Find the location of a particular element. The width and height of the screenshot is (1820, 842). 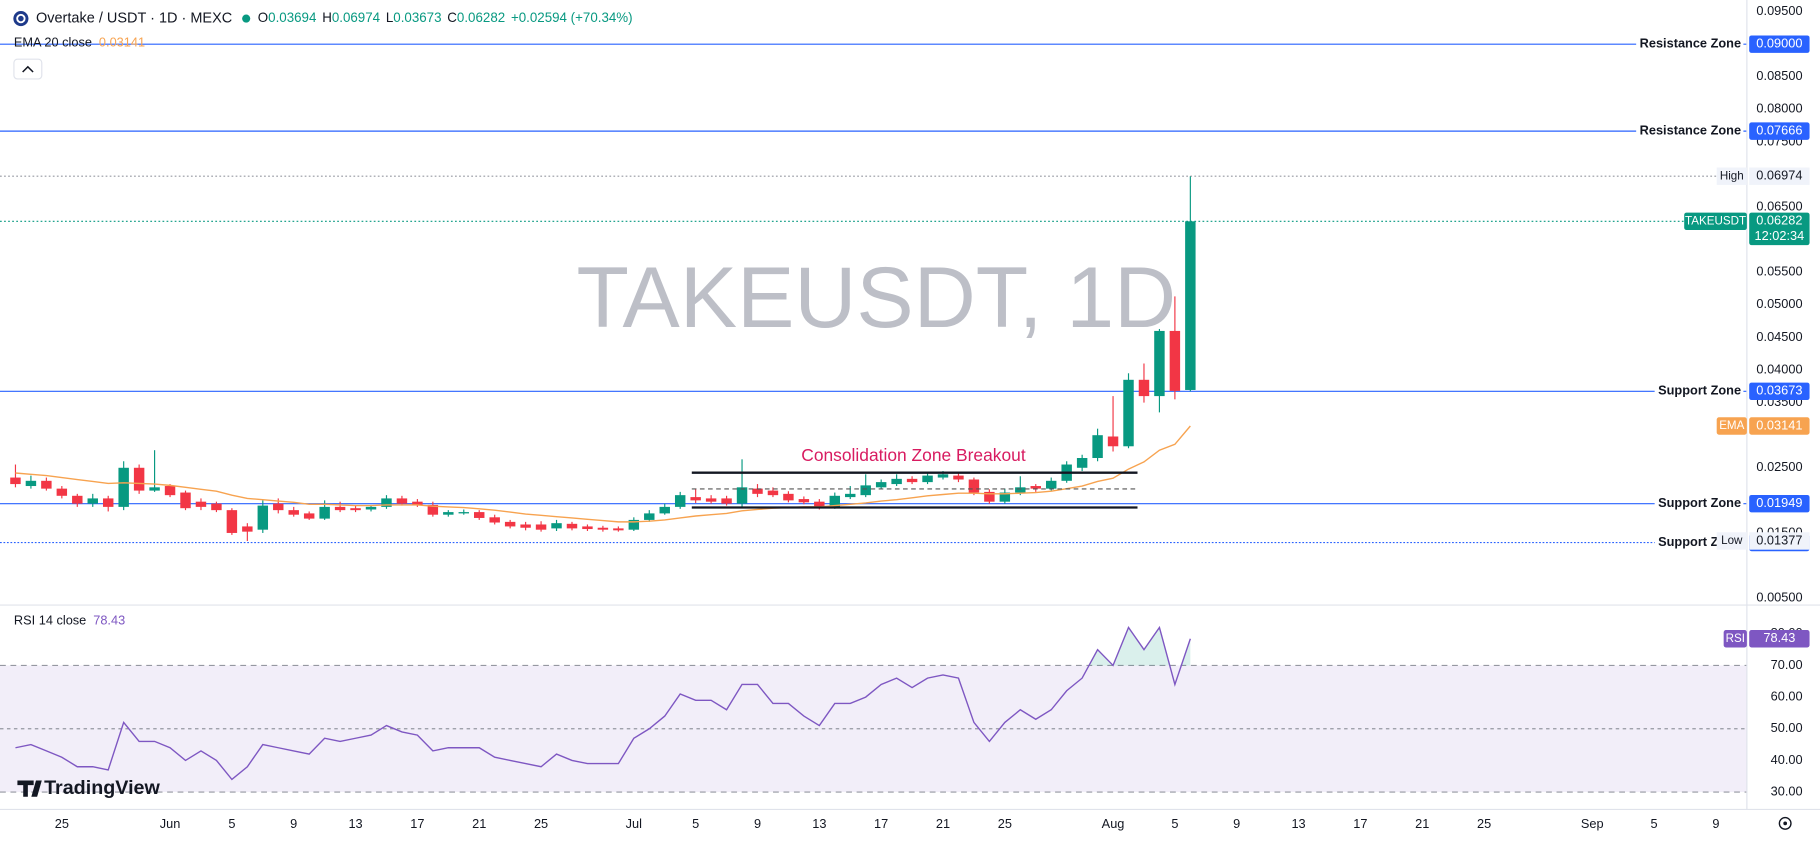

low-axis-bg is located at coordinates (1779, 541).